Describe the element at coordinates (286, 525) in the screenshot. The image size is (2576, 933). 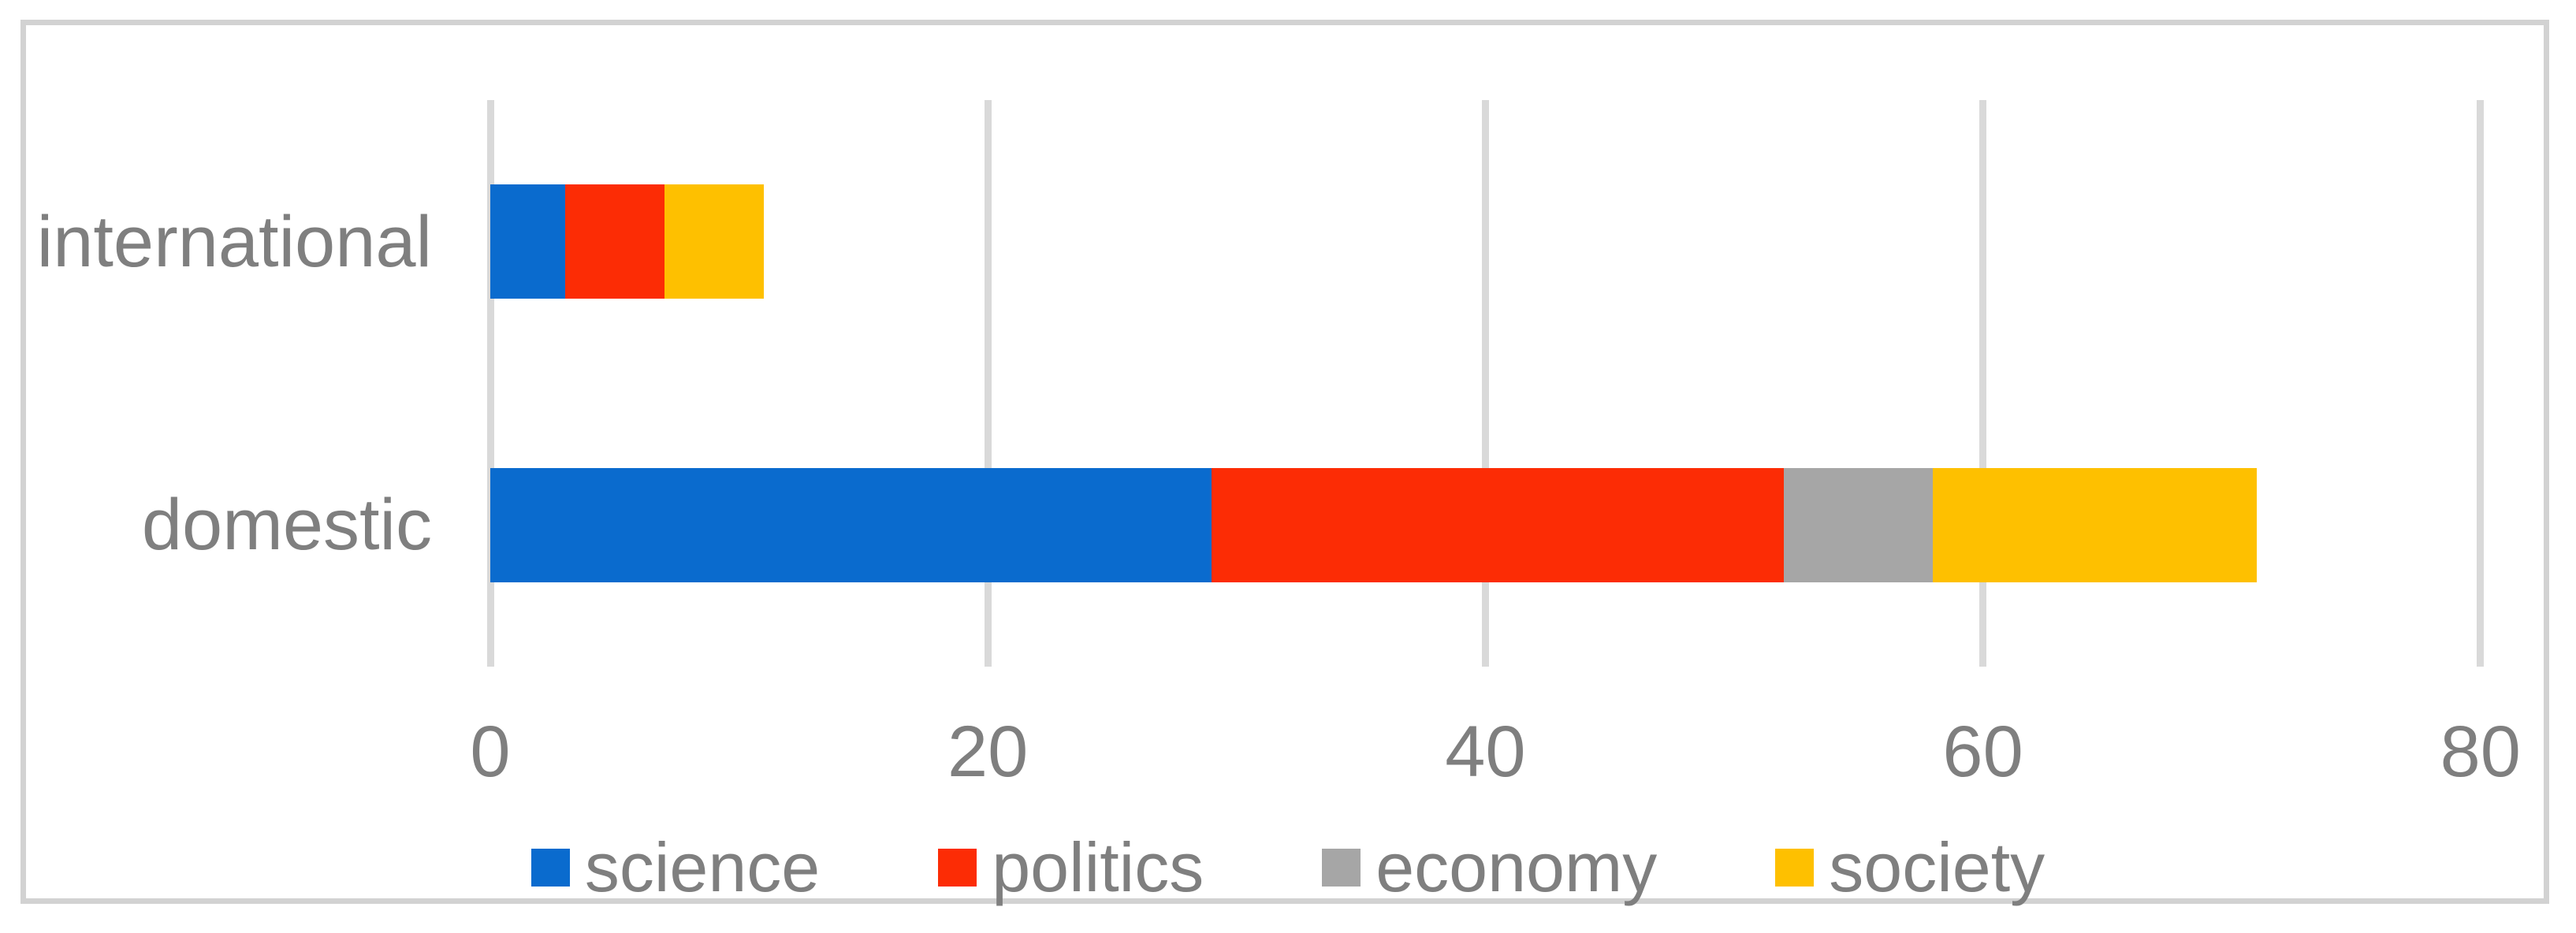
I see `category-label-domestic: domestic` at that location.